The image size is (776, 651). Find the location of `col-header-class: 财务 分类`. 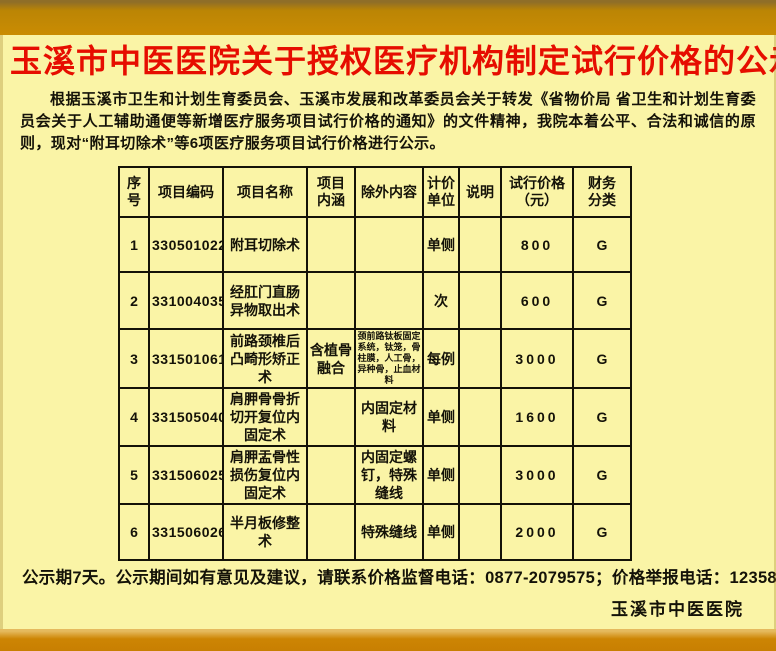

col-header-class: 财务 分类 is located at coordinates (602, 192).